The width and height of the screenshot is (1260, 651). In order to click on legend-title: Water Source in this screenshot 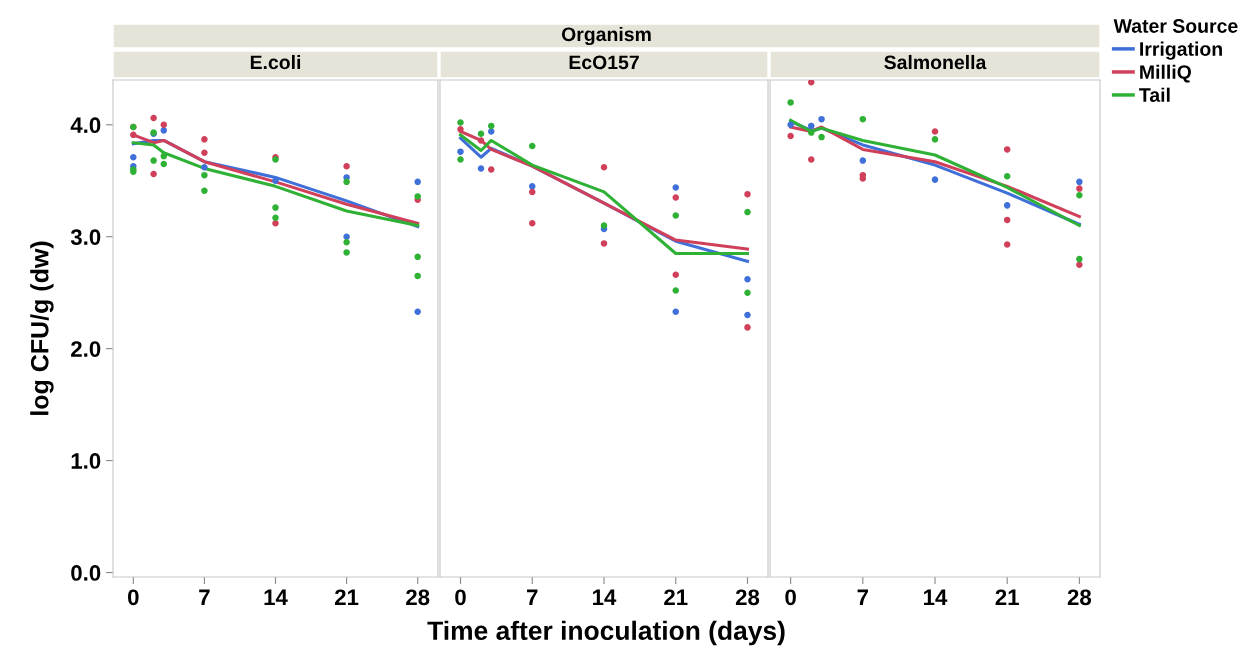, I will do `click(1175, 26)`.